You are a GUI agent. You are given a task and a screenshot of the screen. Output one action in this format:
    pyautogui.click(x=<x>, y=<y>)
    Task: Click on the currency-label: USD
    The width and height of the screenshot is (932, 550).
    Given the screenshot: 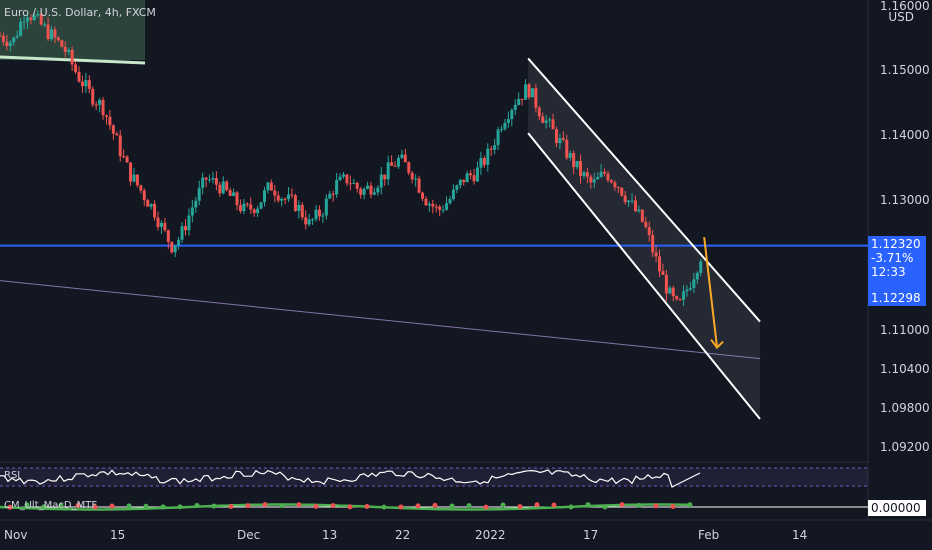 What is the action you would take?
    pyautogui.click(x=901, y=17)
    